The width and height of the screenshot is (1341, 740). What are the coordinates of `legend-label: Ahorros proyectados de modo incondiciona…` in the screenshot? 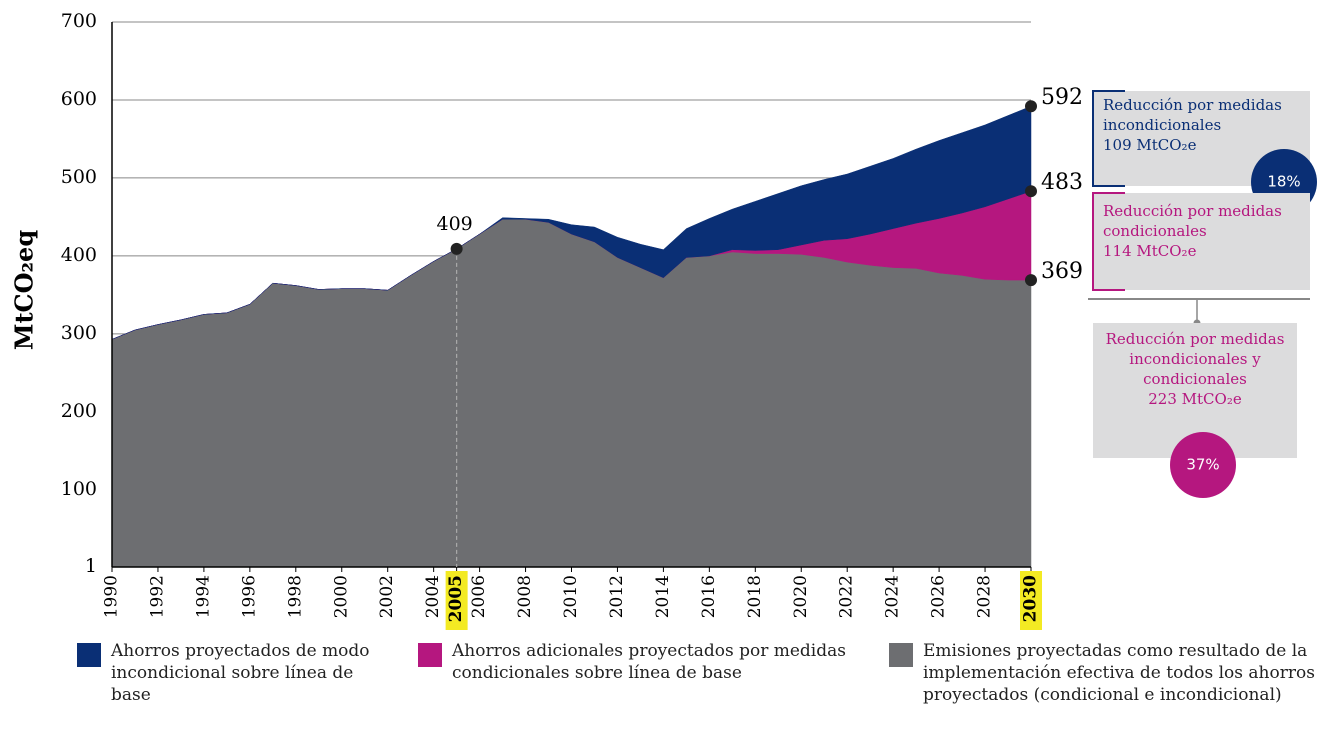 It's located at (240, 673).